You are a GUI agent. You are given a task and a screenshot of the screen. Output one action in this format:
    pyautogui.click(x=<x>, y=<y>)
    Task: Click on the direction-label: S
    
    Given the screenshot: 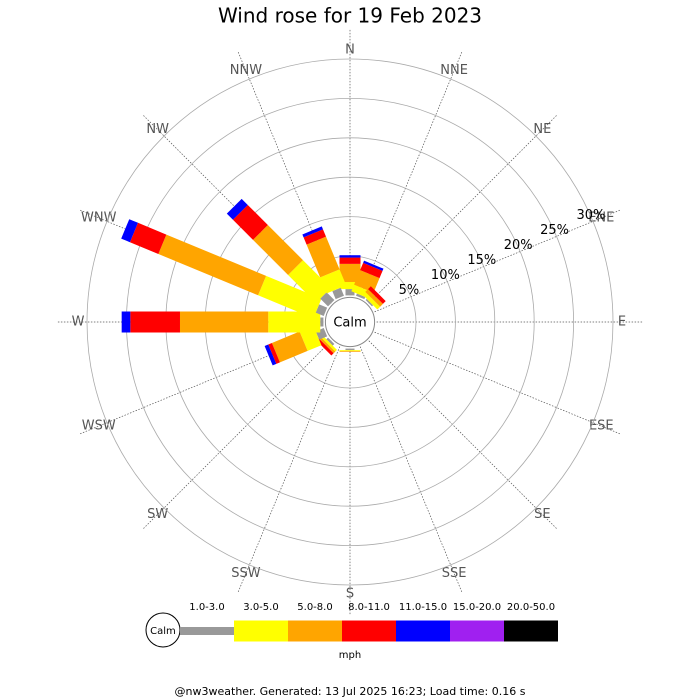 What is the action you would take?
    pyautogui.click(x=350, y=594)
    